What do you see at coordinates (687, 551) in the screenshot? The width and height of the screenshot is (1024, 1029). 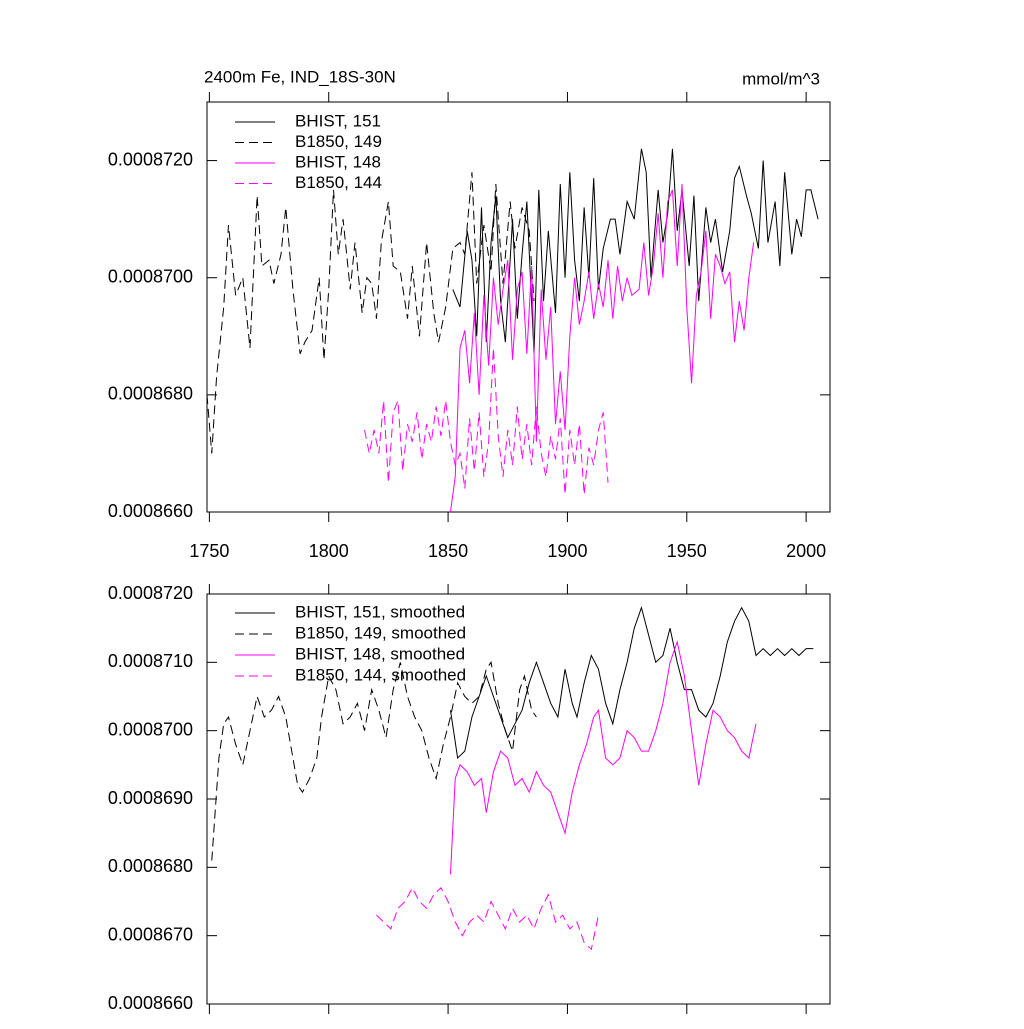 I see `x-tick-label: 1950` at bounding box center [687, 551].